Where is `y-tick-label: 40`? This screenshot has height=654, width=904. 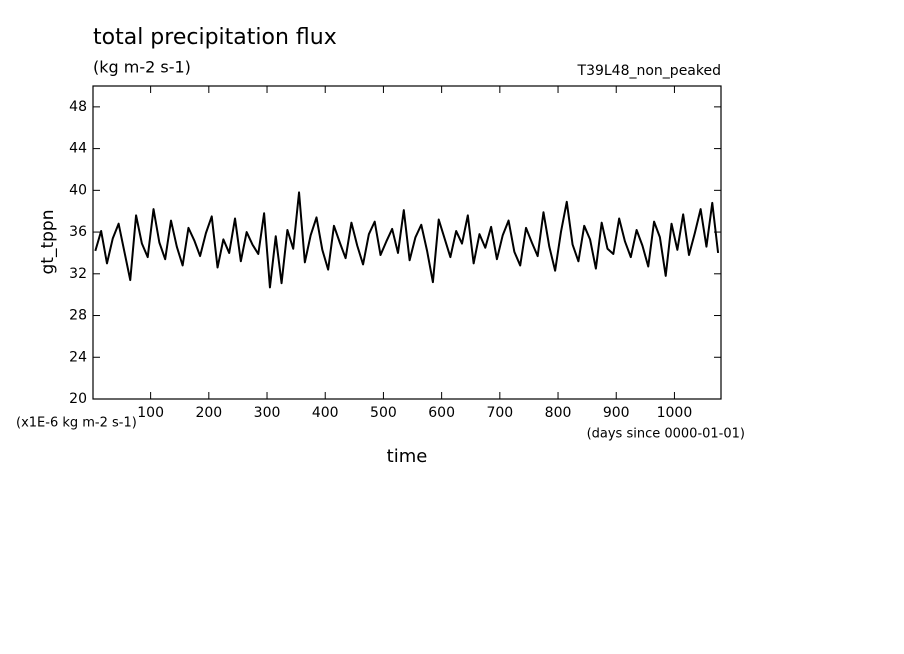
y-tick-label: 40 is located at coordinates (78, 190).